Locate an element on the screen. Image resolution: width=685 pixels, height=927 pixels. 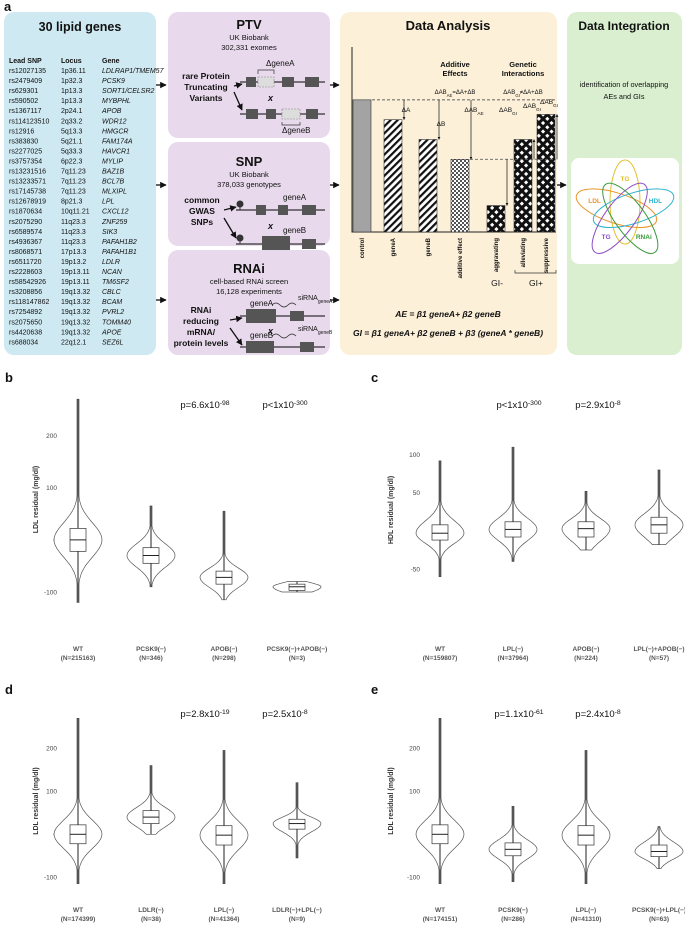
group-n: (N=38) is located at coordinates (151, 919).